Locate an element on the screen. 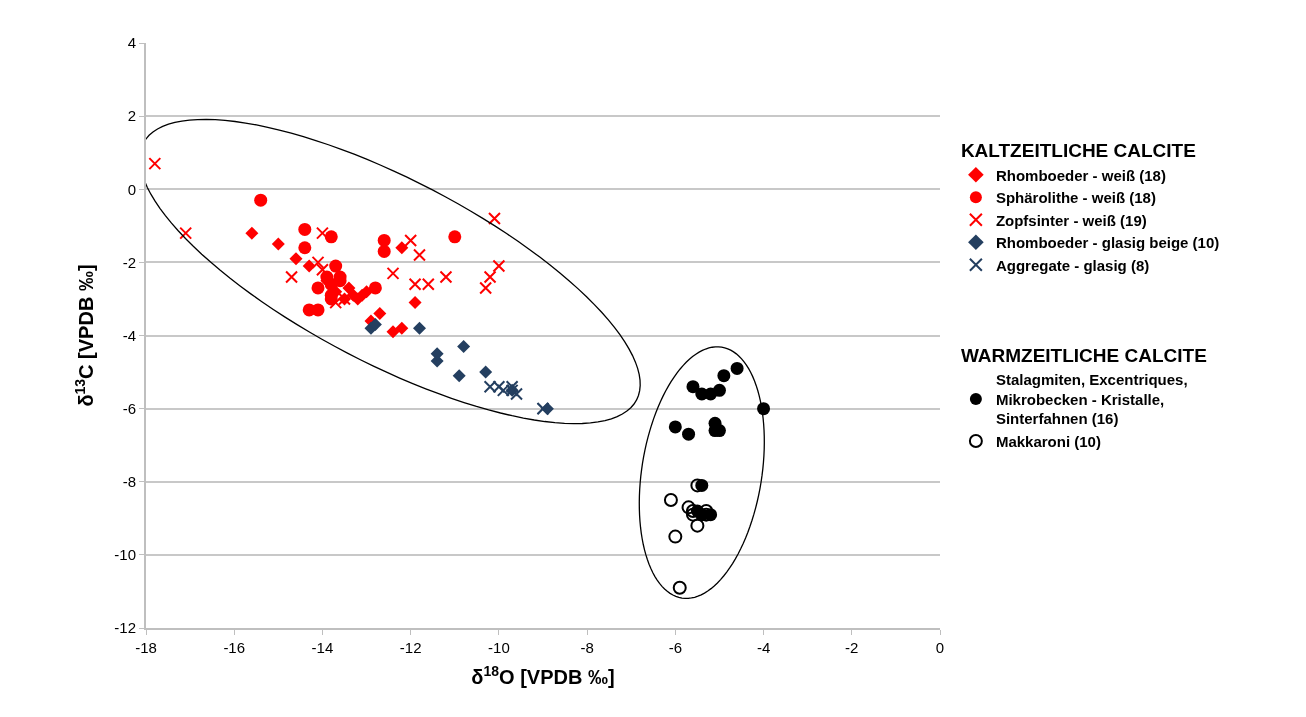 Image resolution: width=1306 pixels, height=717 pixels. x-tick-label: -2 is located at coordinates (852, 647).